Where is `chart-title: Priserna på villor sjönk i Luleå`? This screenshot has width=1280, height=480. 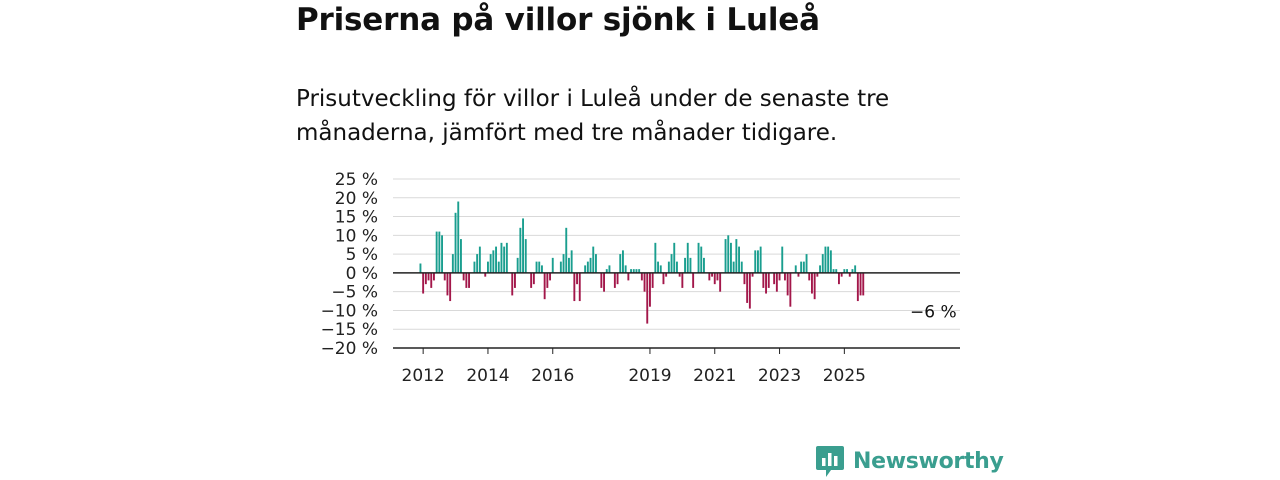 chart-title: Priserna på villor sjönk i Luleå is located at coordinates (558, 20).